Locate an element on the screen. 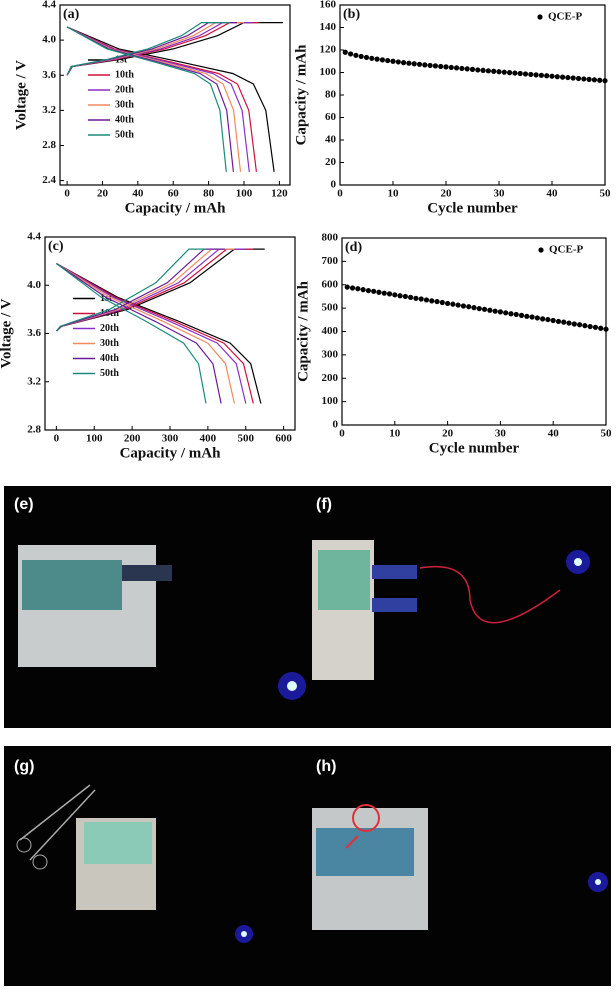 The height and width of the screenshot is (992, 616). y-tick-label: 300 is located at coordinates (330, 354).